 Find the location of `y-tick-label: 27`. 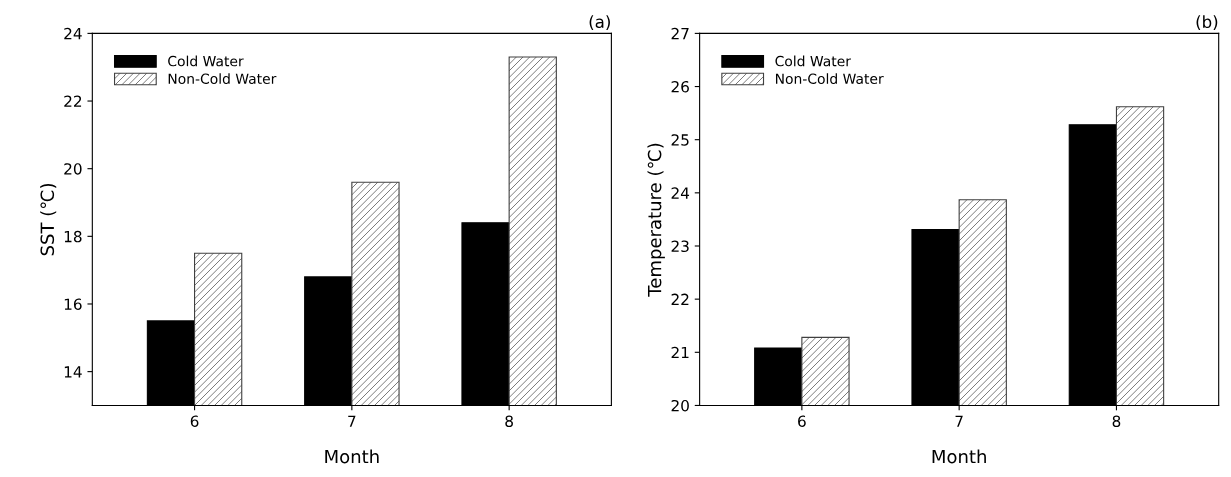

y-tick-label: 27 is located at coordinates (680, 33).